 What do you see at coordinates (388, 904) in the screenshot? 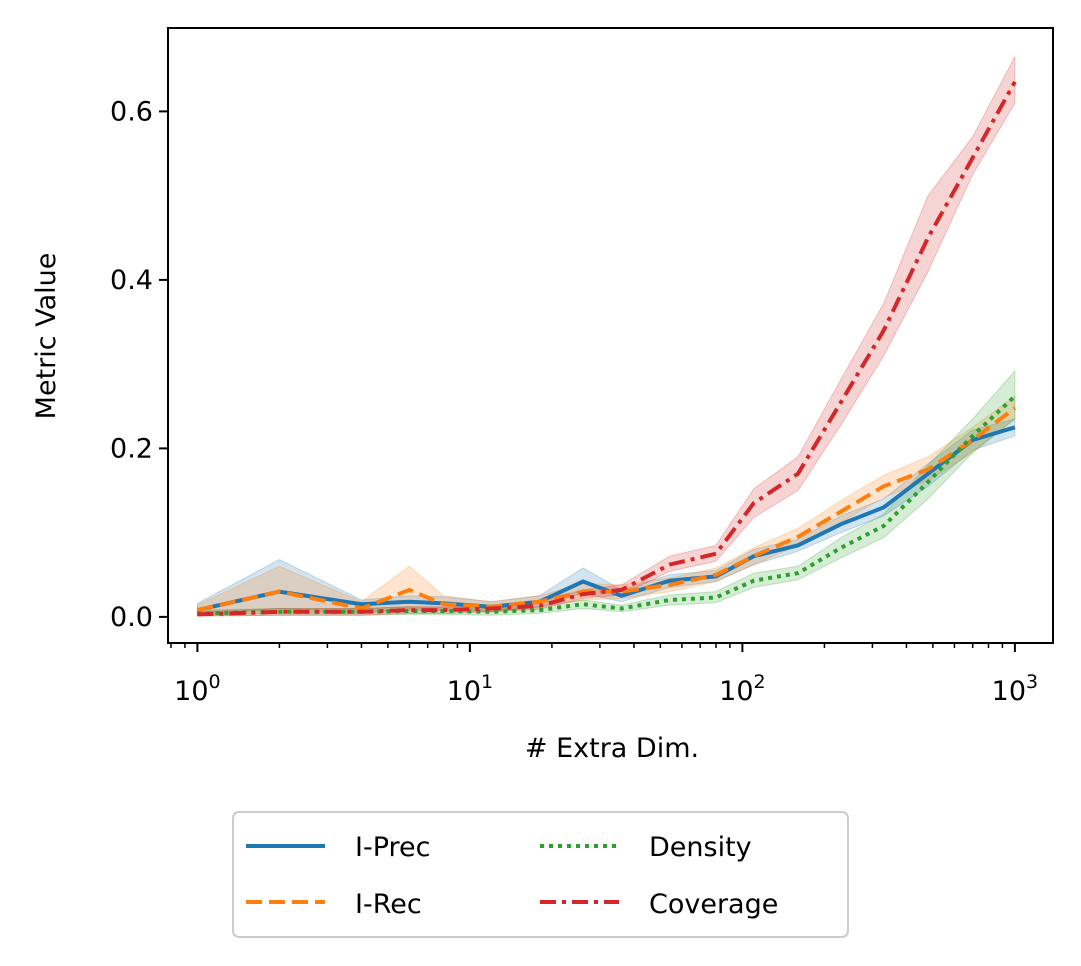
I see `legend-label-i-rec: I-Rec` at bounding box center [388, 904].